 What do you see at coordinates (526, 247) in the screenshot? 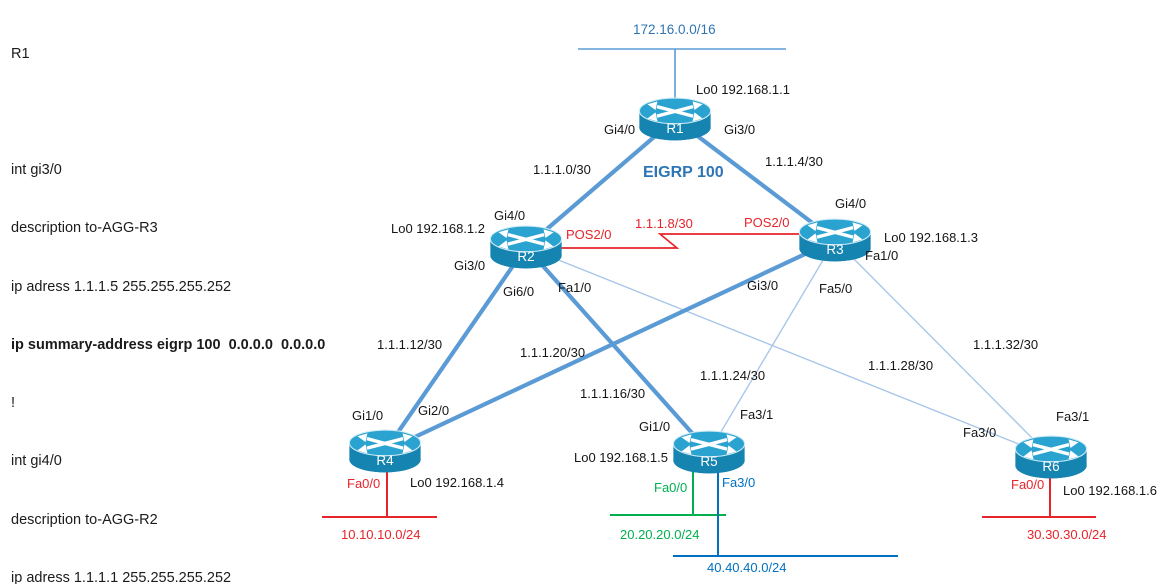
I see `router-r2: R2` at bounding box center [526, 247].